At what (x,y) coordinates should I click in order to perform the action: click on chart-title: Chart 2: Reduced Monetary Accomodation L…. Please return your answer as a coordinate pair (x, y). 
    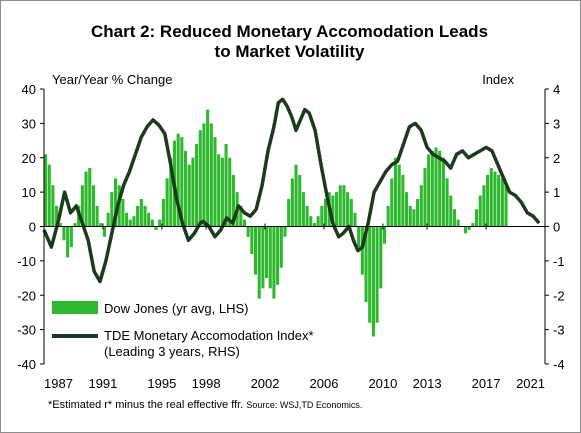
    Looking at the image, I should click on (289, 42).